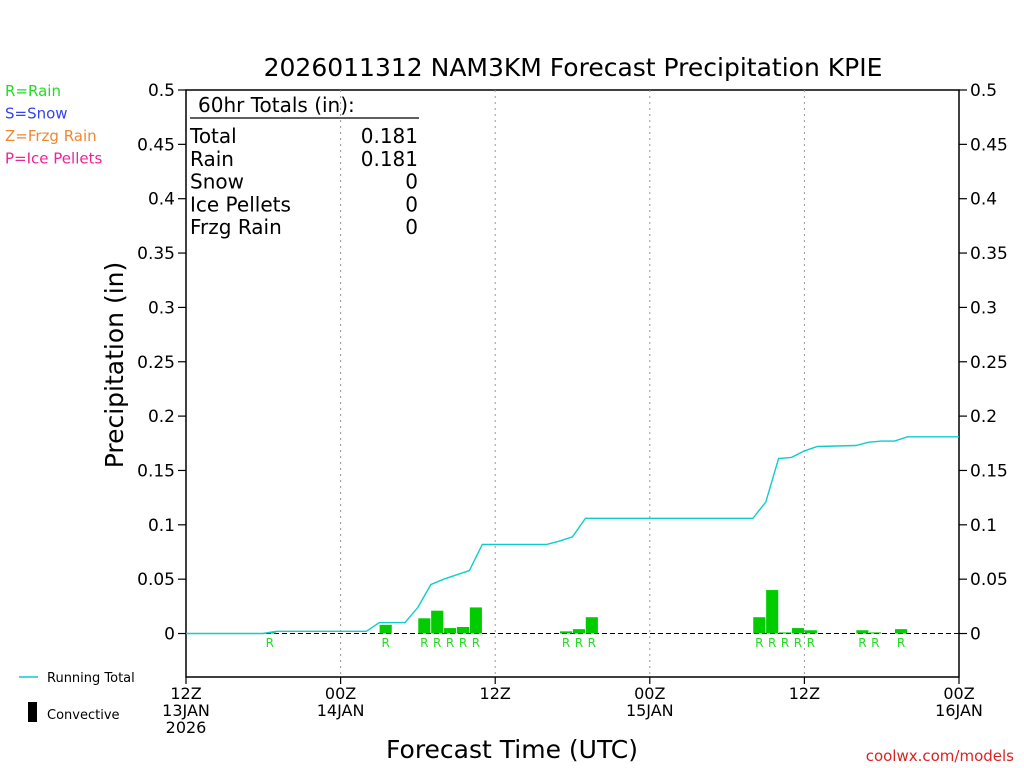  What do you see at coordinates (186, 710) in the screenshot?
I see `x-tick-label: 13JAN` at bounding box center [186, 710].